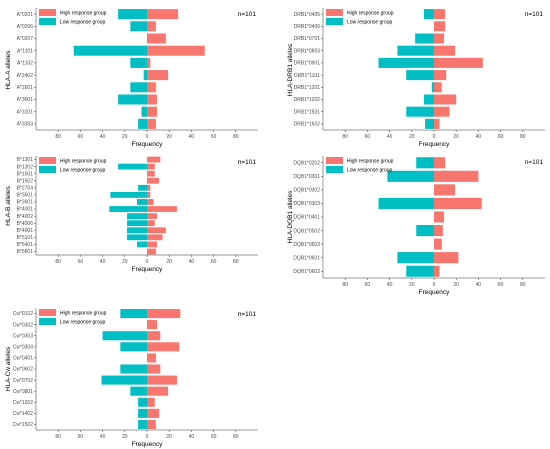  I want to click on category-label: A*1101, so click(25, 51).